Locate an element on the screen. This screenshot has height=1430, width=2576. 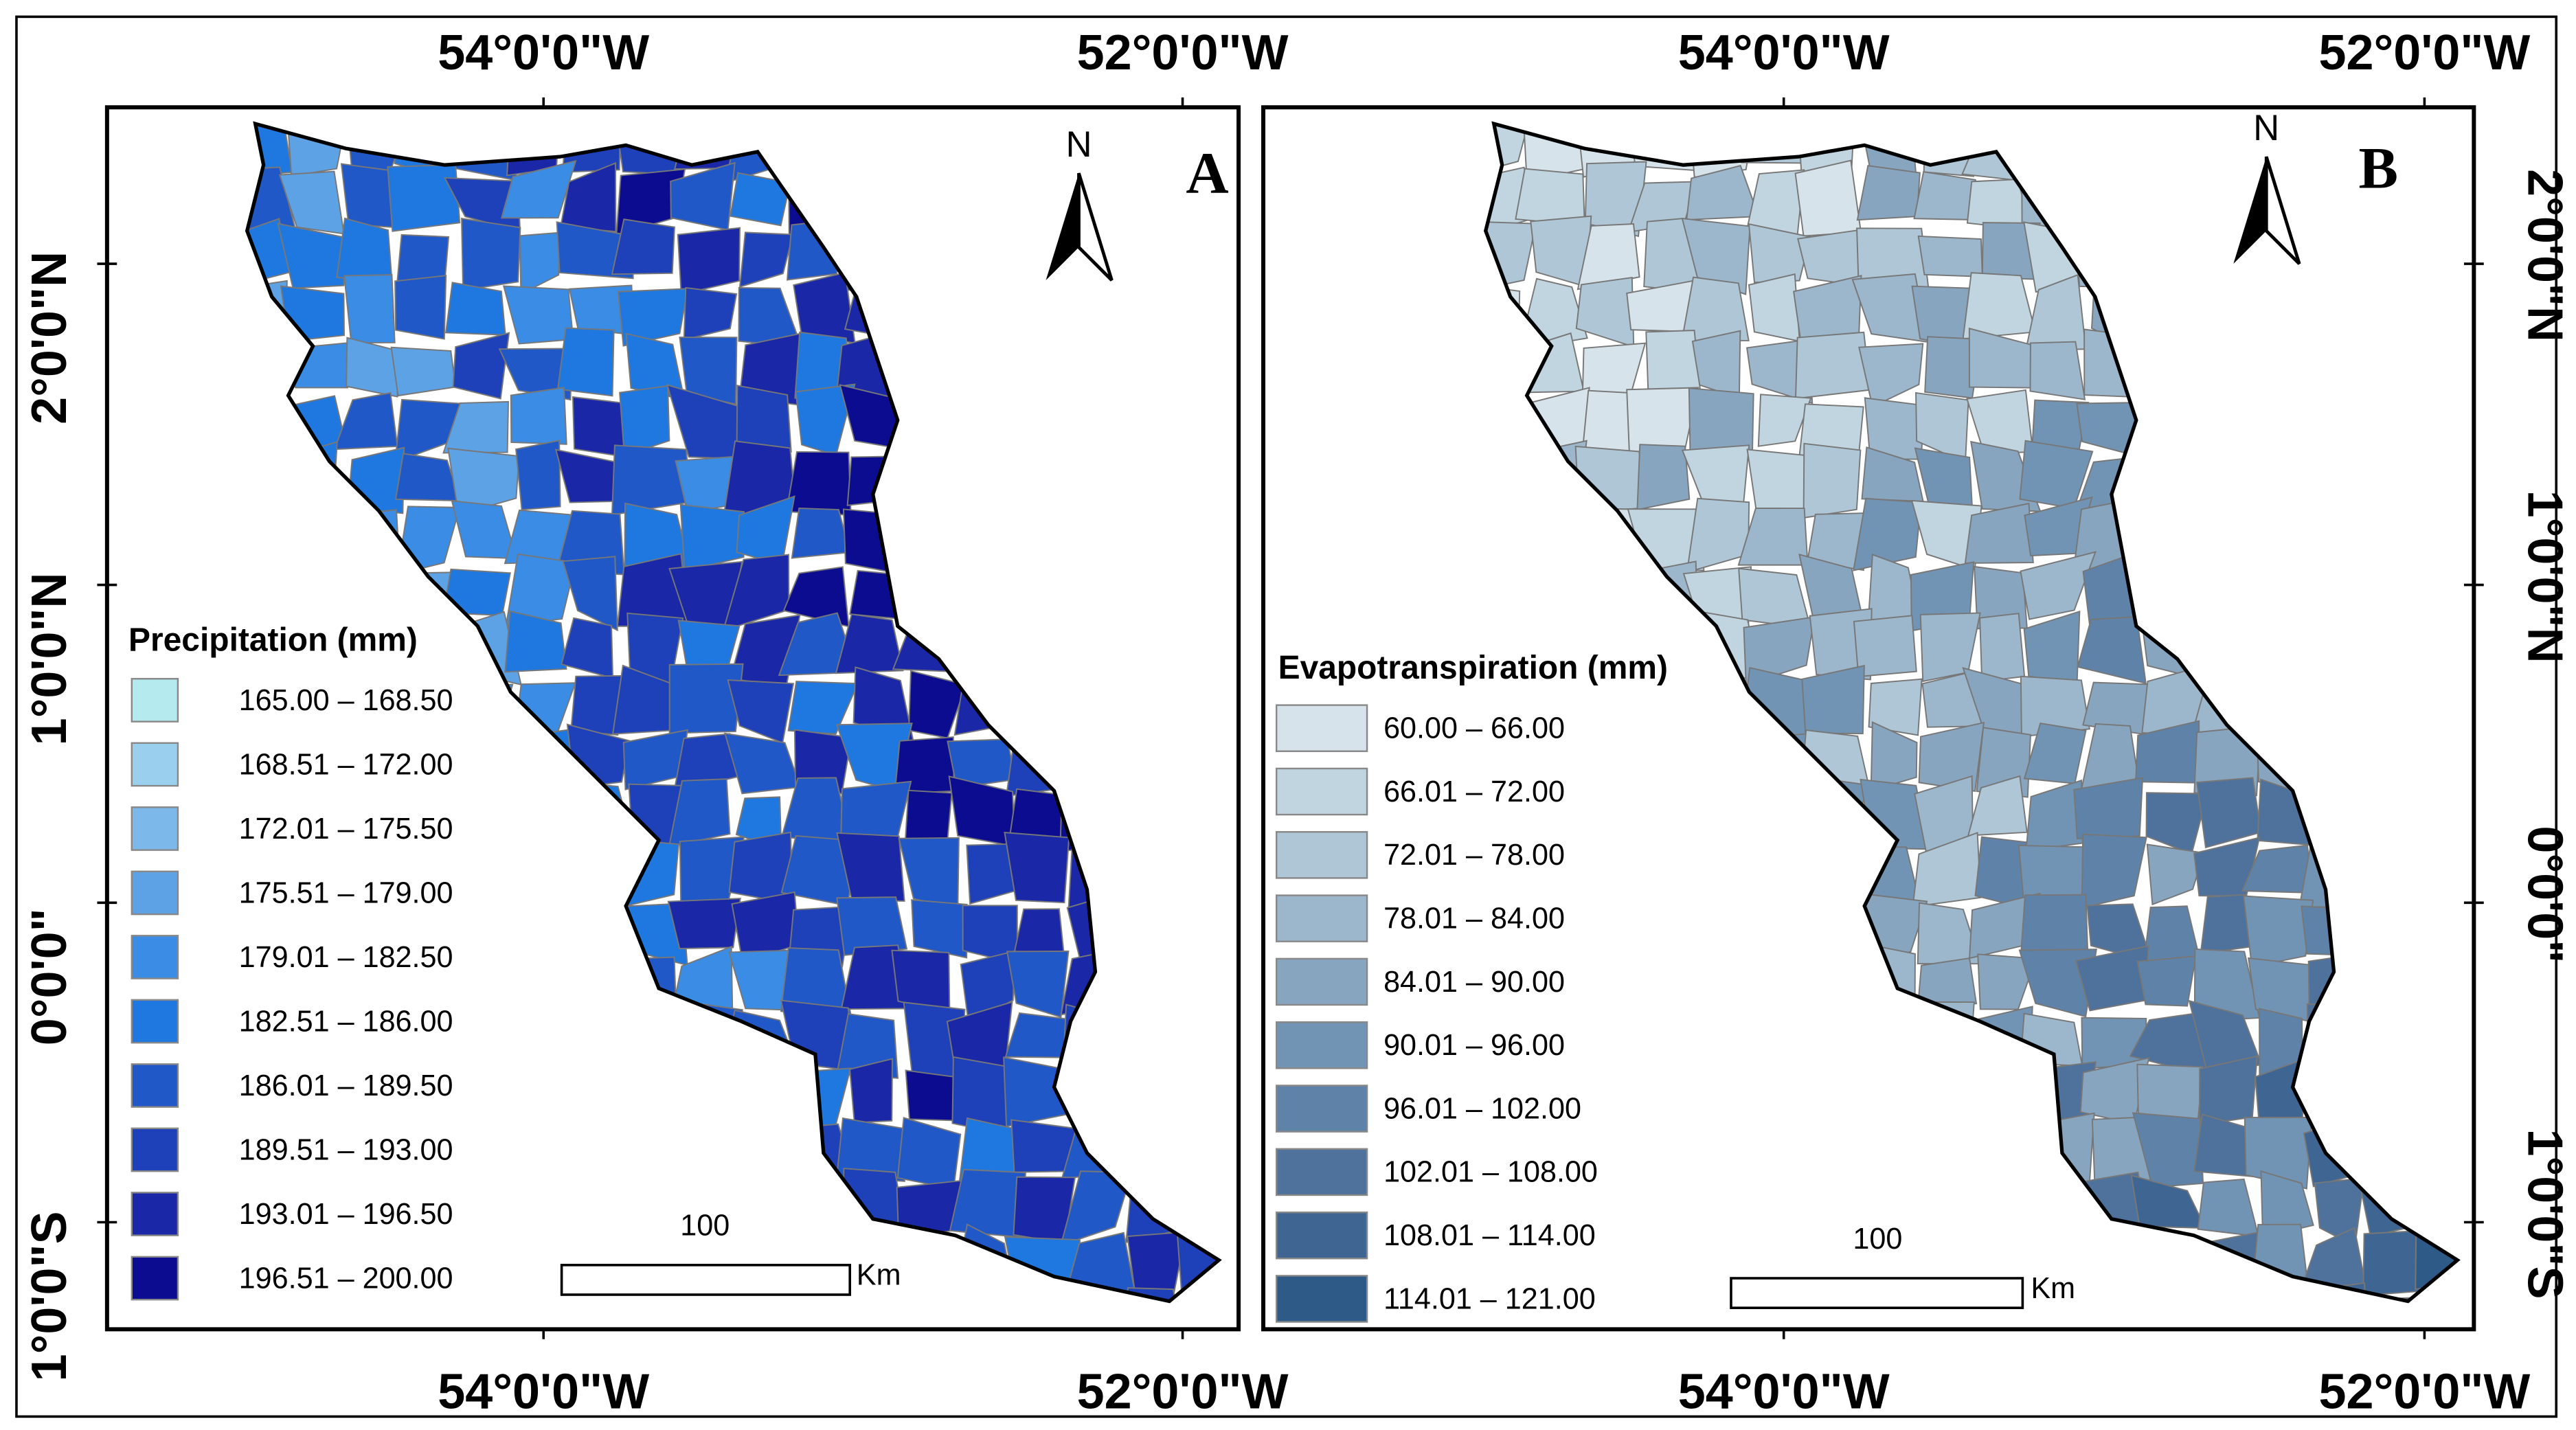
legend-label: 114.01 – 121.00 is located at coordinates (1489, 1298).